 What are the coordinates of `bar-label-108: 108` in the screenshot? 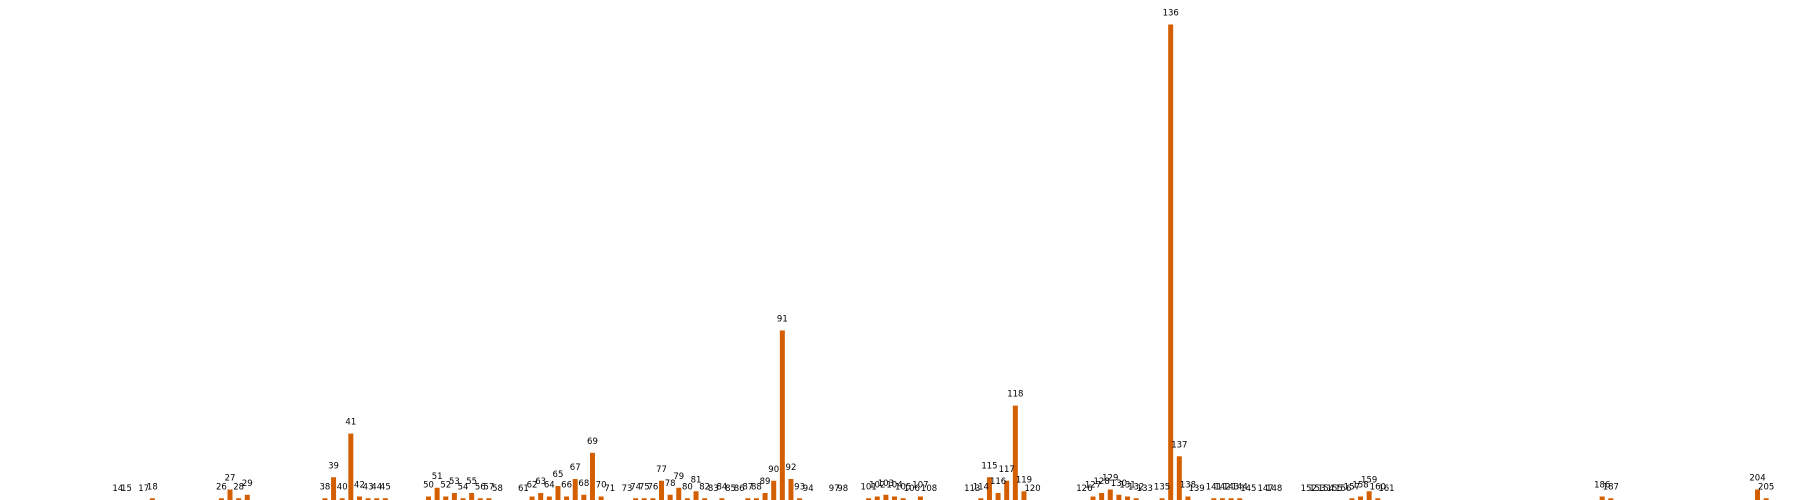 It's located at (929, 489).